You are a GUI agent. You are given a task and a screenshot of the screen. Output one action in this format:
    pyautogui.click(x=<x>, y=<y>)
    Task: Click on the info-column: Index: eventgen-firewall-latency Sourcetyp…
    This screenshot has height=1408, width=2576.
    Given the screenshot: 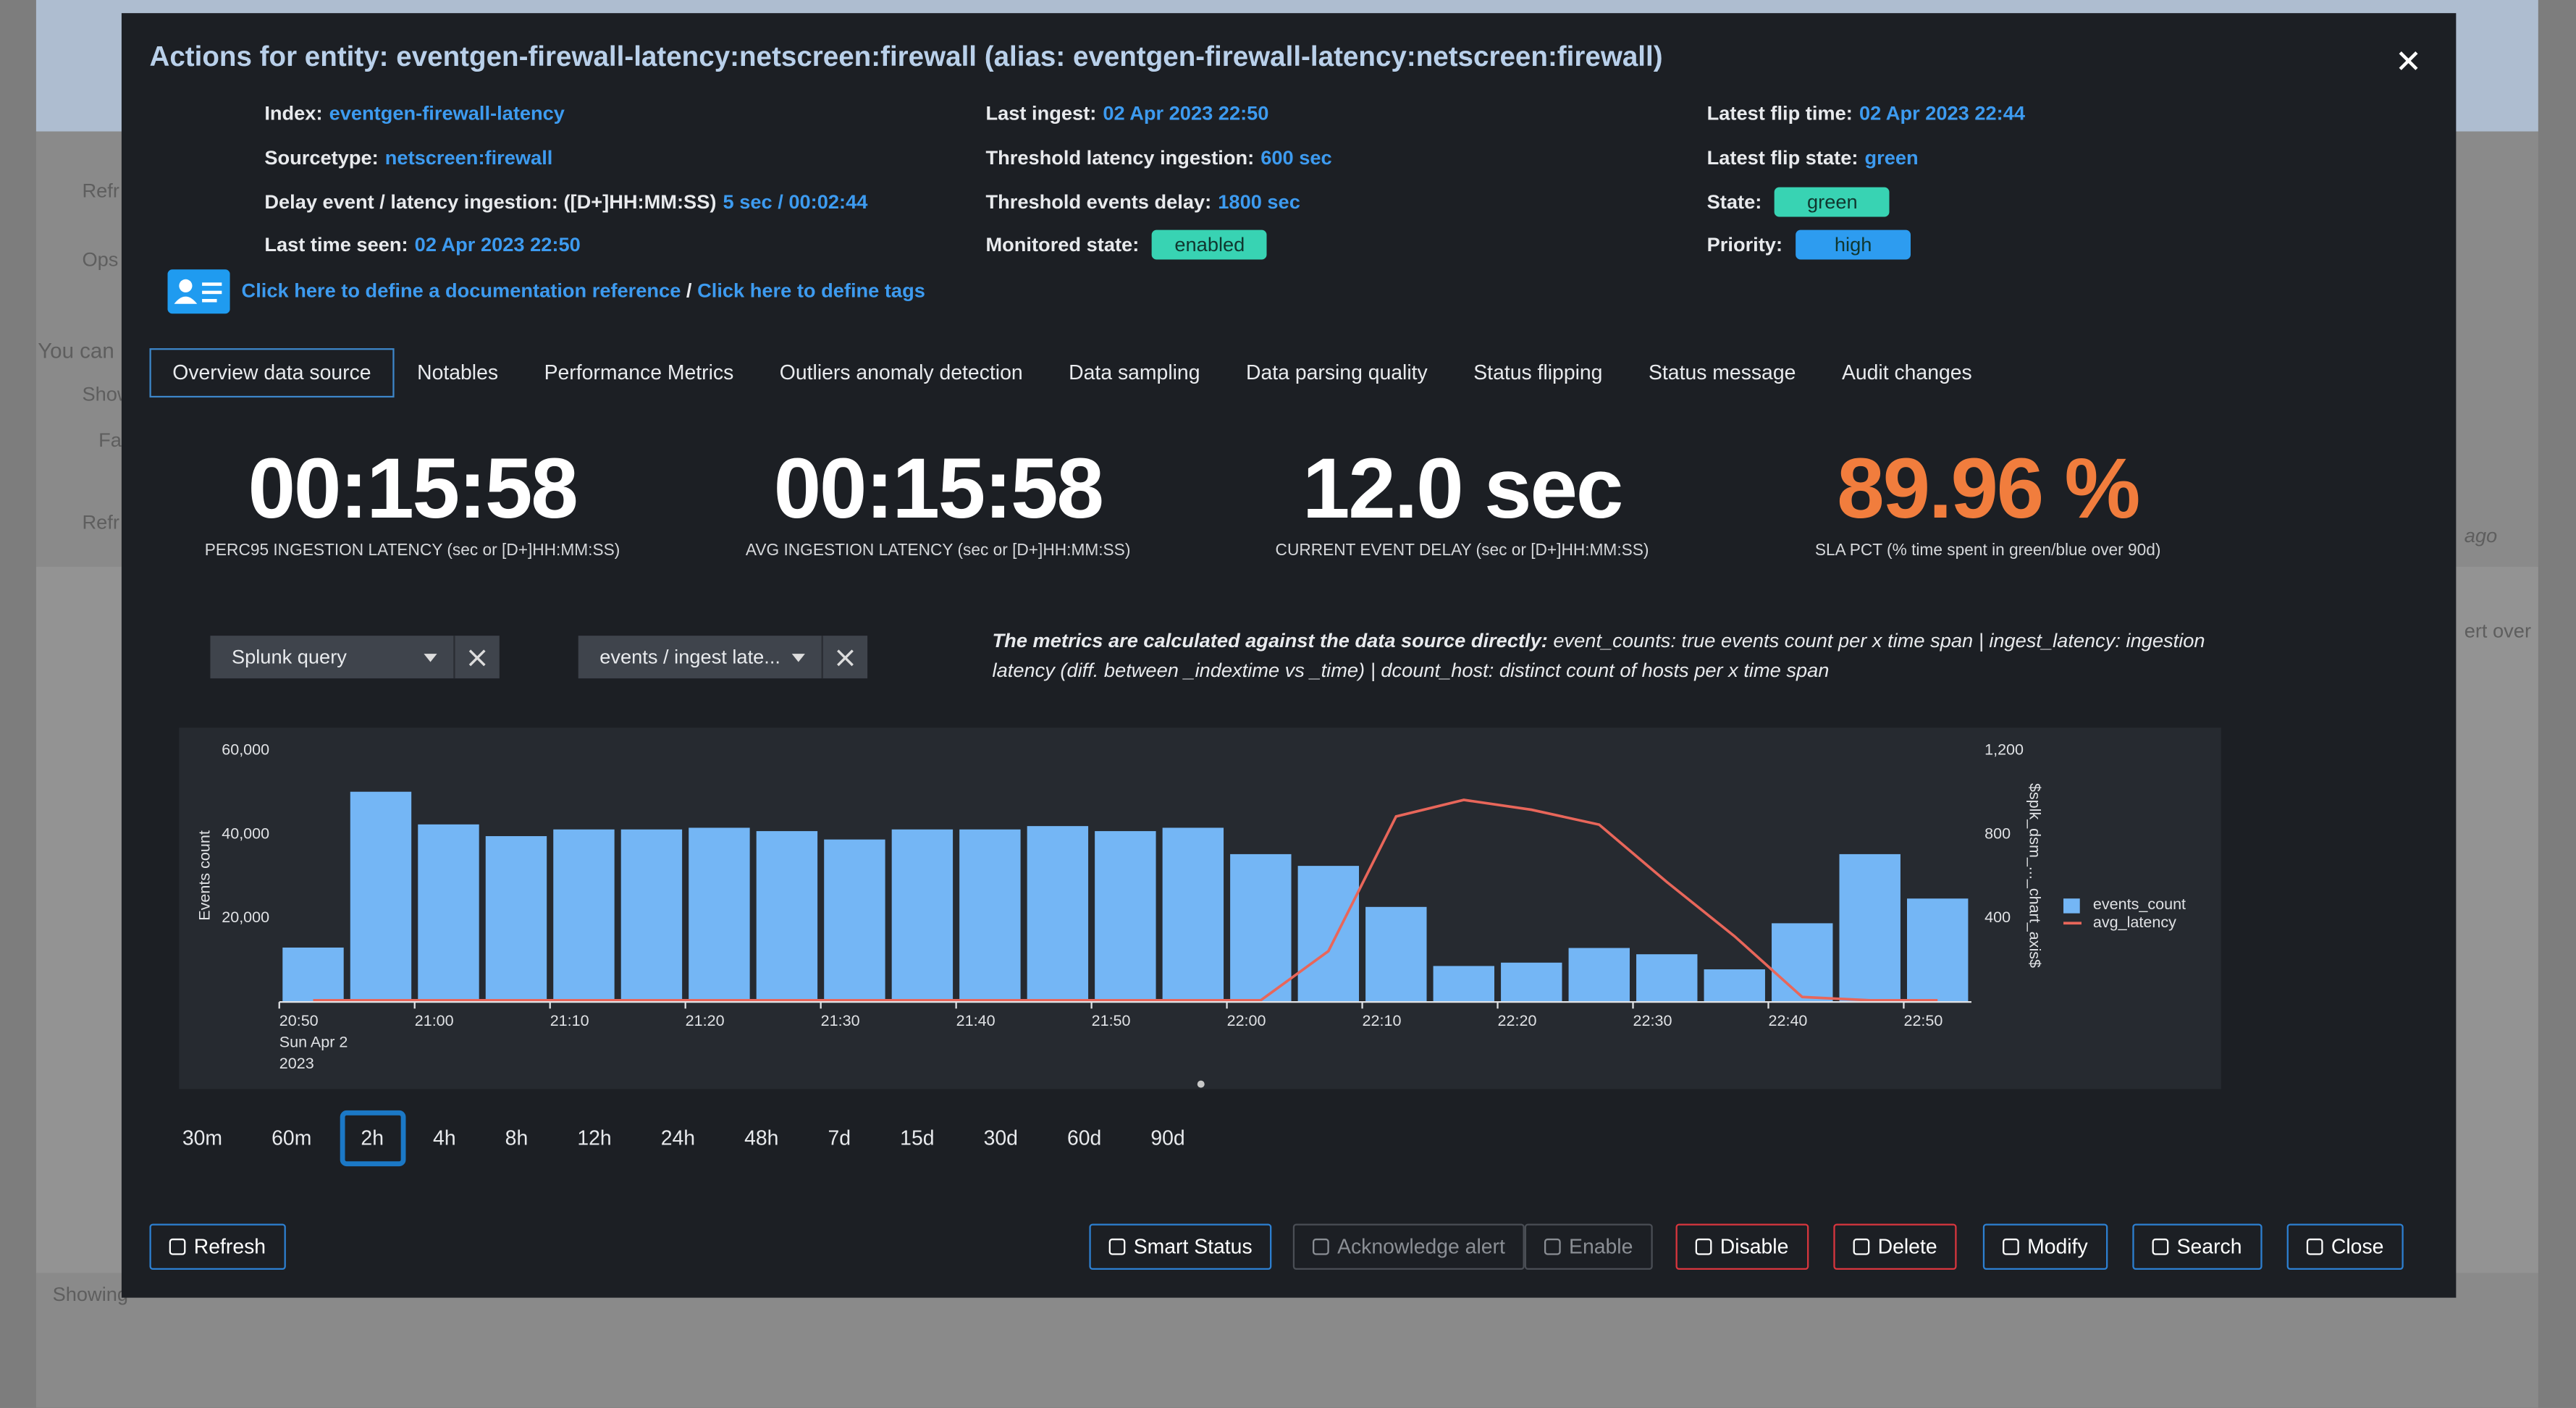 What is the action you would take?
    pyautogui.click(x=565, y=179)
    